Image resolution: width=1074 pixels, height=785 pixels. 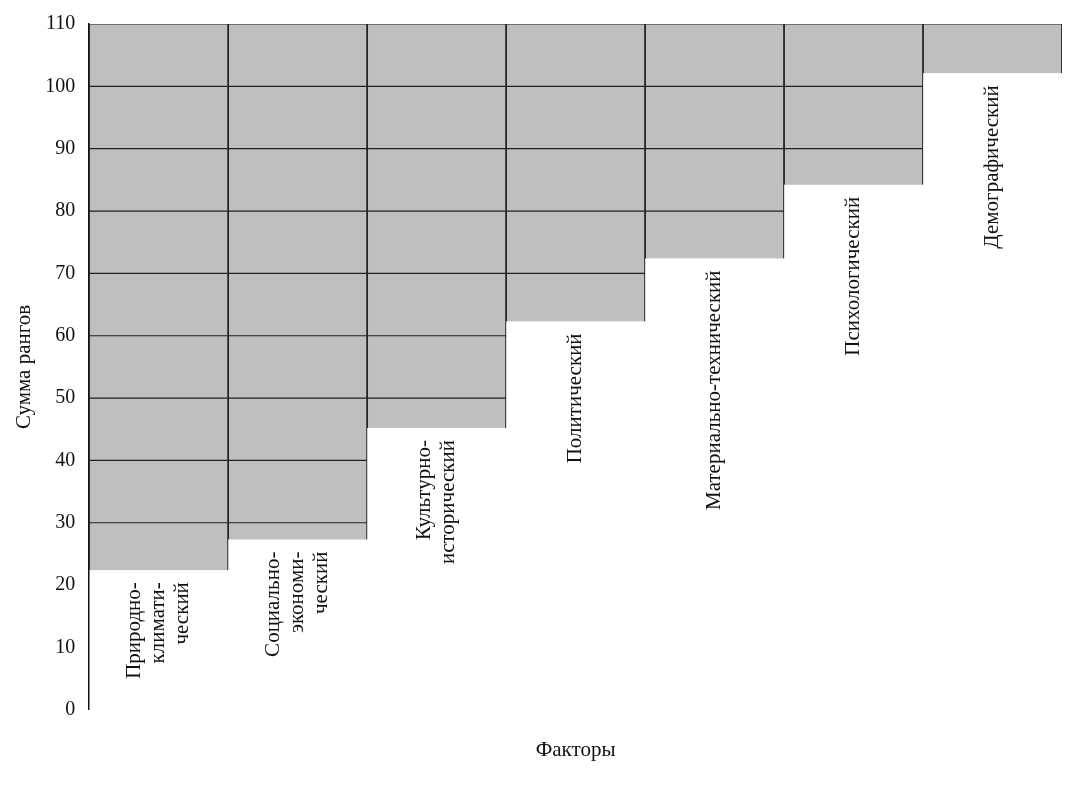 What do you see at coordinates (157, 630) in the screenshot?
I see `x-tick-label: Природно- климати- ческий` at bounding box center [157, 630].